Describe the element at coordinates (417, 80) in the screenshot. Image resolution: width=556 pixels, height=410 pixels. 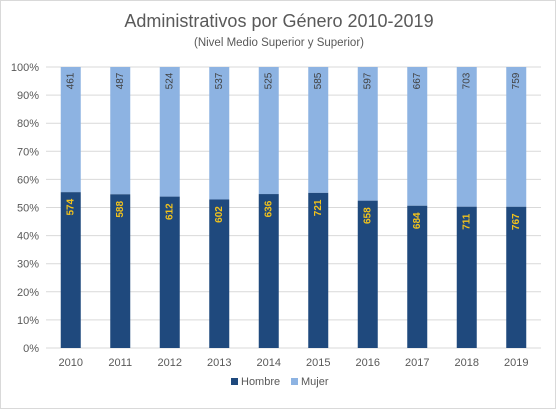
I see `data-label-mujer: 667` at that location.